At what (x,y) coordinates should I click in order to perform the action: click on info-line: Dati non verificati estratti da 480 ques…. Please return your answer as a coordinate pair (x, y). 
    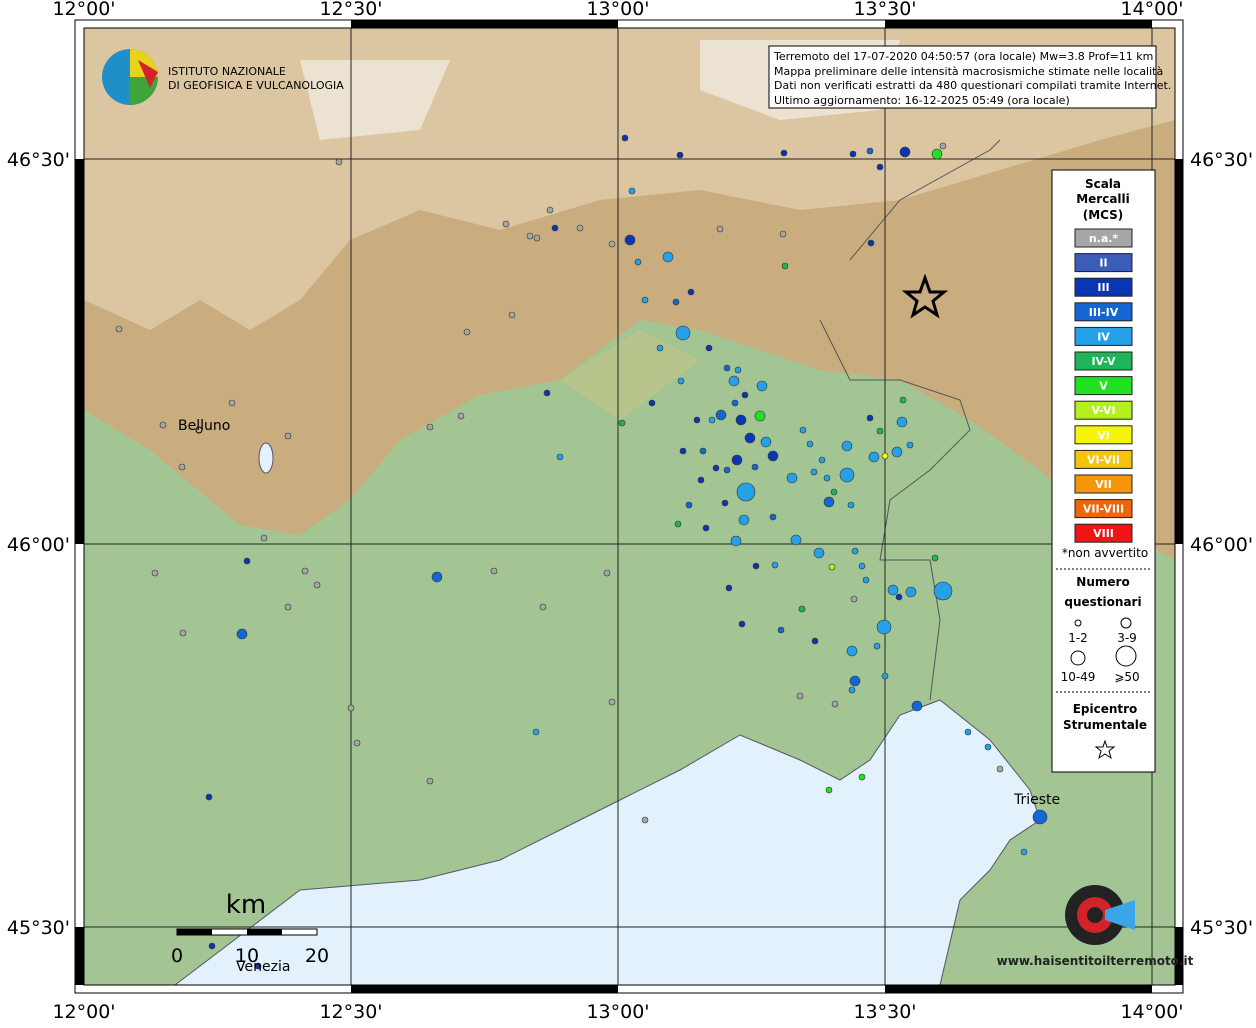
    Looking at the image, I should click on (972, 85).